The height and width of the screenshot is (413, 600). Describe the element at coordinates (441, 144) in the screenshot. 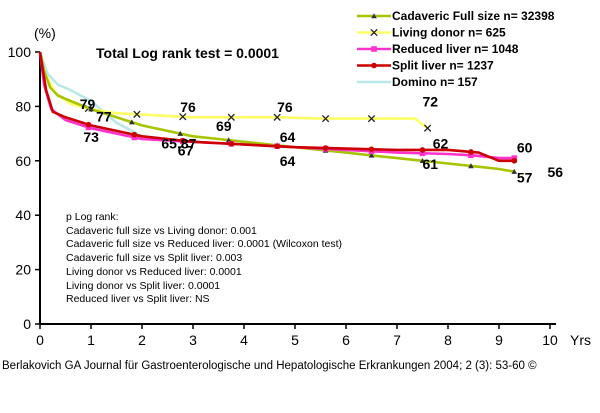

I see `data-label: 62` at that location.